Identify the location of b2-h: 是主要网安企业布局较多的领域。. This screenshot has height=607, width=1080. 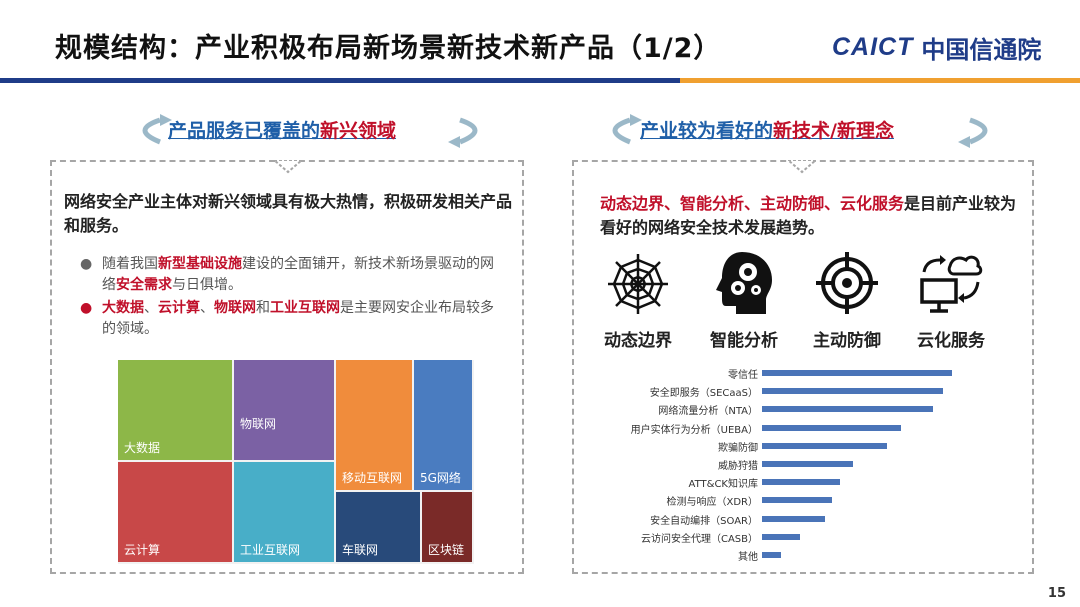
(298, 318).